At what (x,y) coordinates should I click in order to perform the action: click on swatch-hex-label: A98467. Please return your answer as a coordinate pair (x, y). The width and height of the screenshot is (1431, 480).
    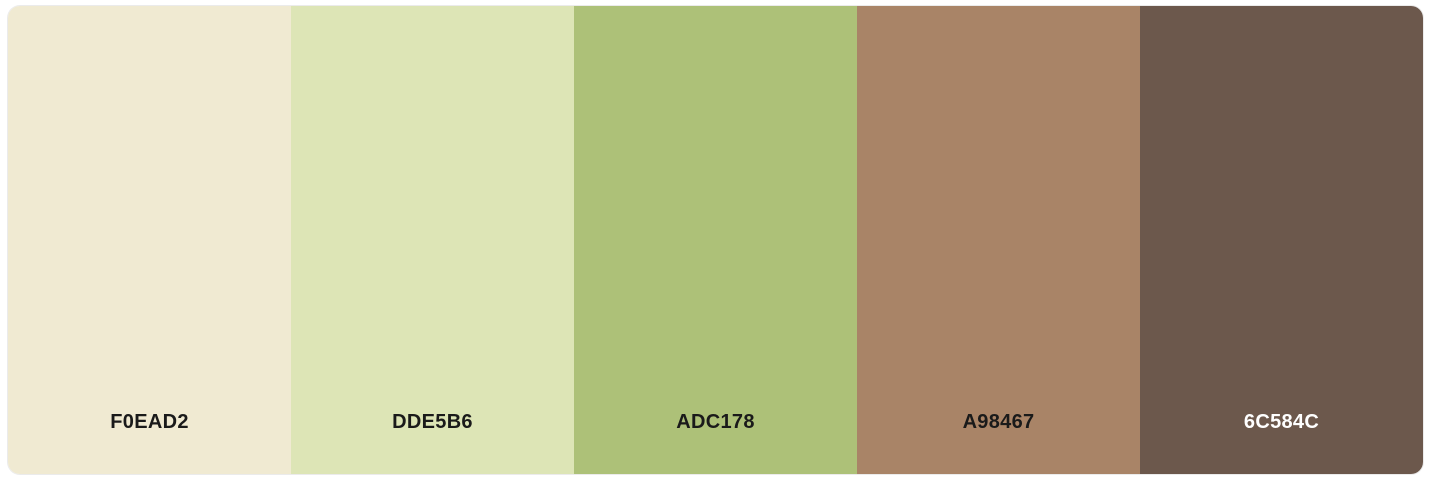
    Looking at the image, I should click on (998, 422).